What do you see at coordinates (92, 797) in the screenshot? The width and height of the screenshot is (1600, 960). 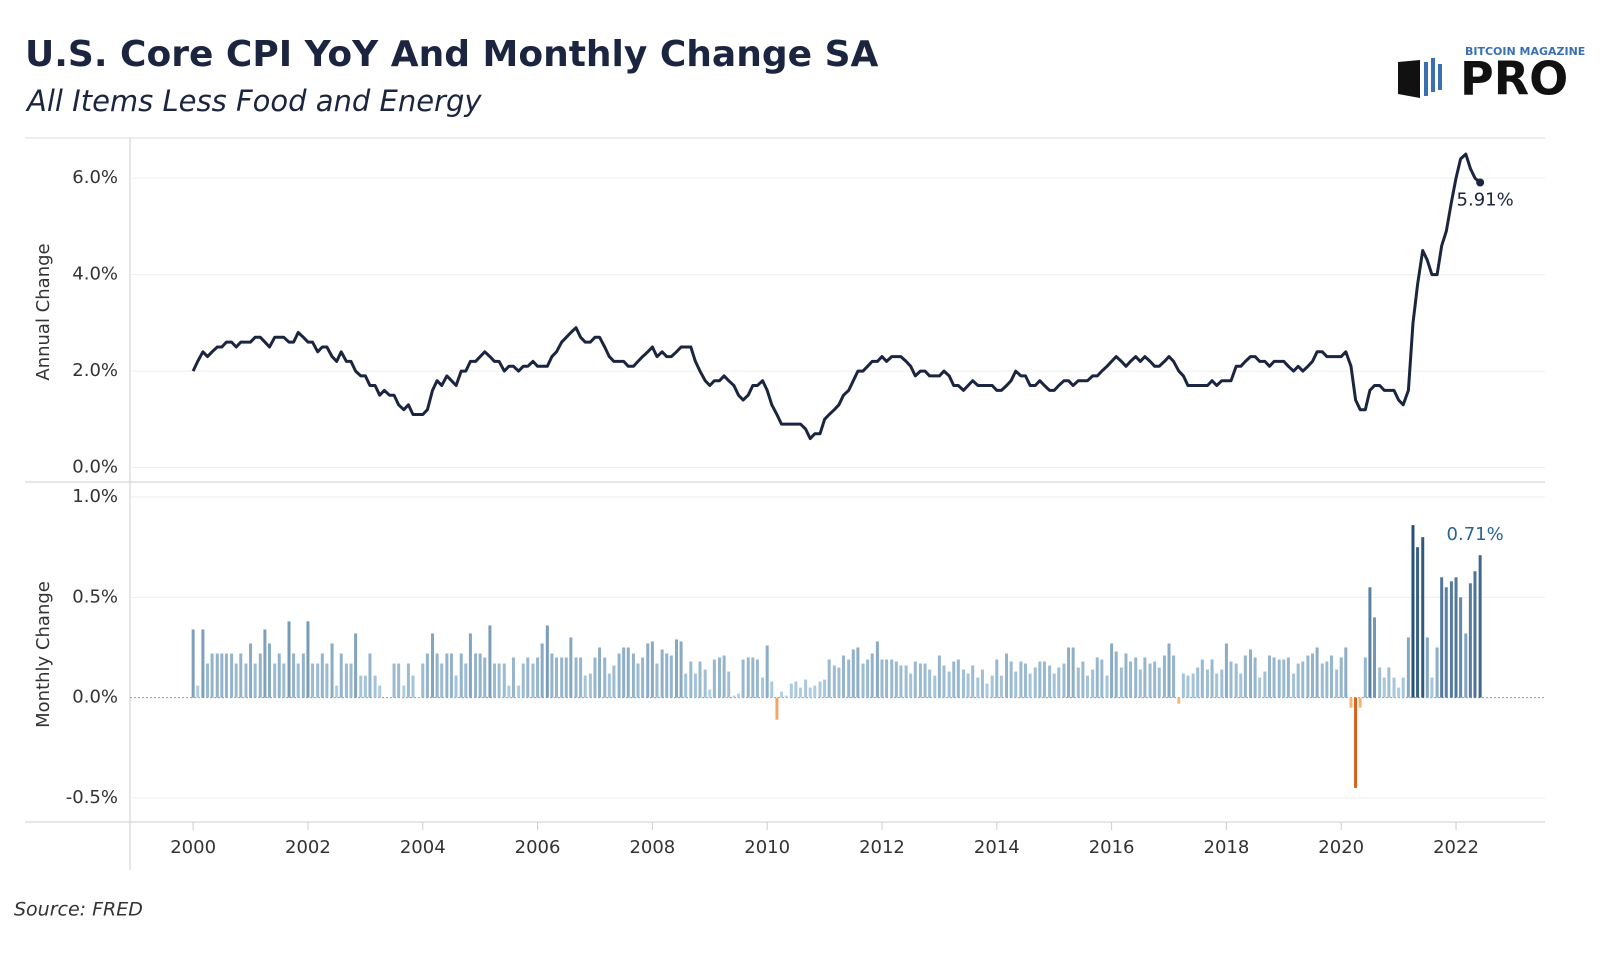 I see `y-tick-label: -0.5%` at bounding box center [92, 797].